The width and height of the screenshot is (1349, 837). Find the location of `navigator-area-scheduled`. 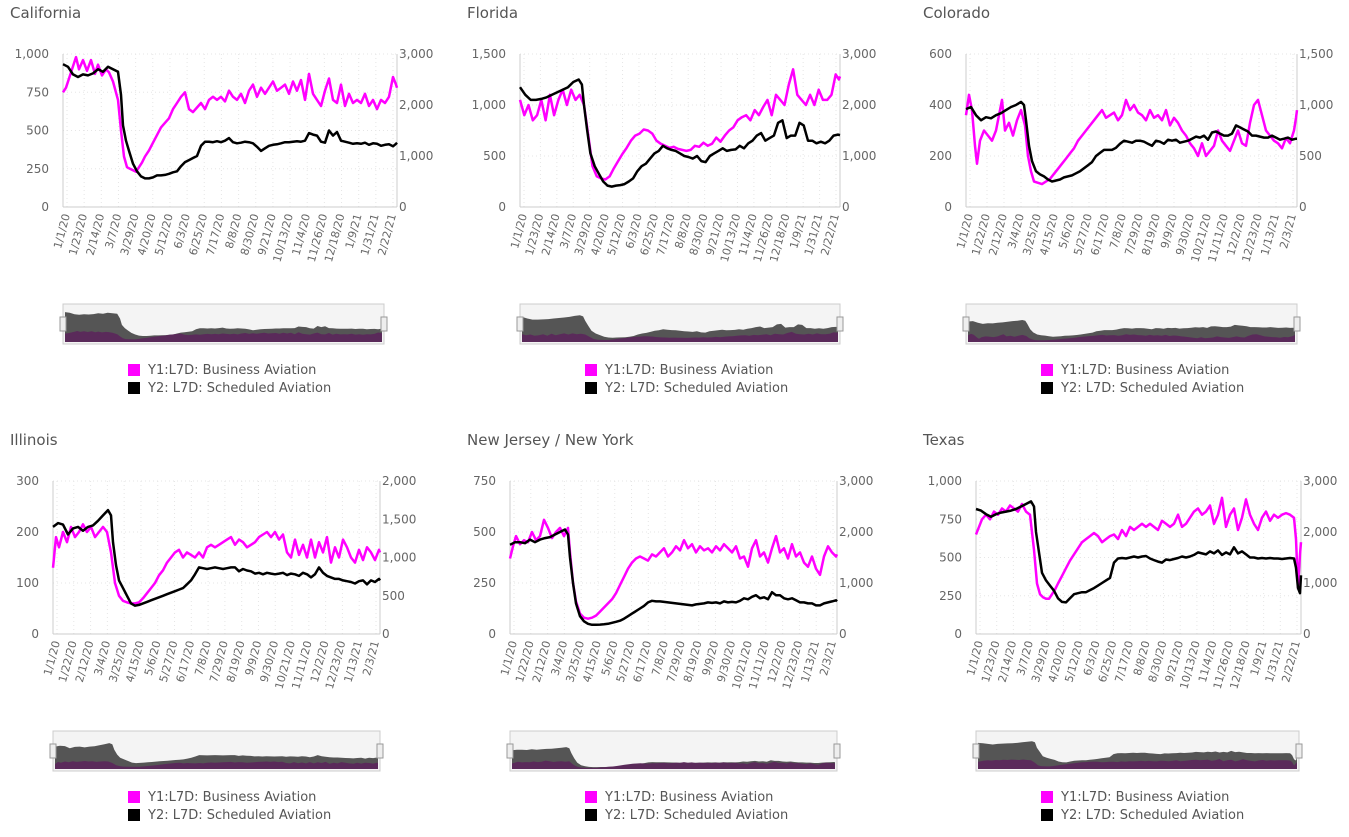

navigator-area-scheduled is located at coordinates (216, 756).